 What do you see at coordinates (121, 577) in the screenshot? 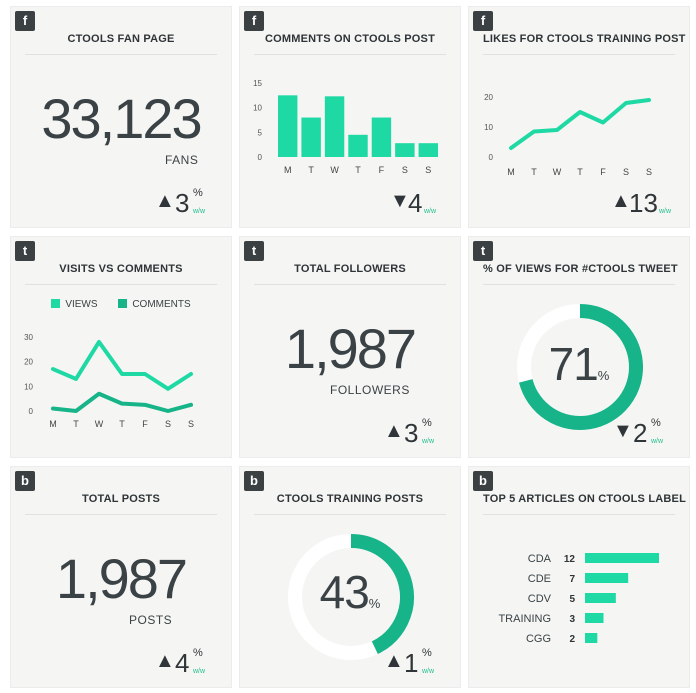
I see `card-total-posts: b TOTAL POSTS 1,987 POSTS ▲ 4 % w/w` at bounding box center [121, 577].